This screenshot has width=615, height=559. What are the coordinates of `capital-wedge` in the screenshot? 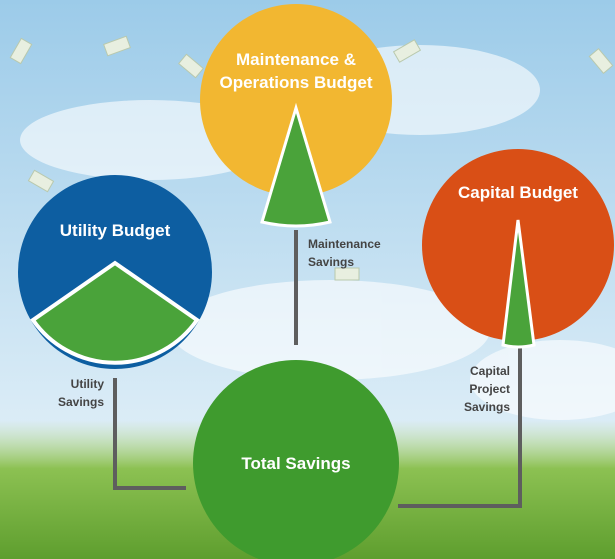 It's located at (518, 284).